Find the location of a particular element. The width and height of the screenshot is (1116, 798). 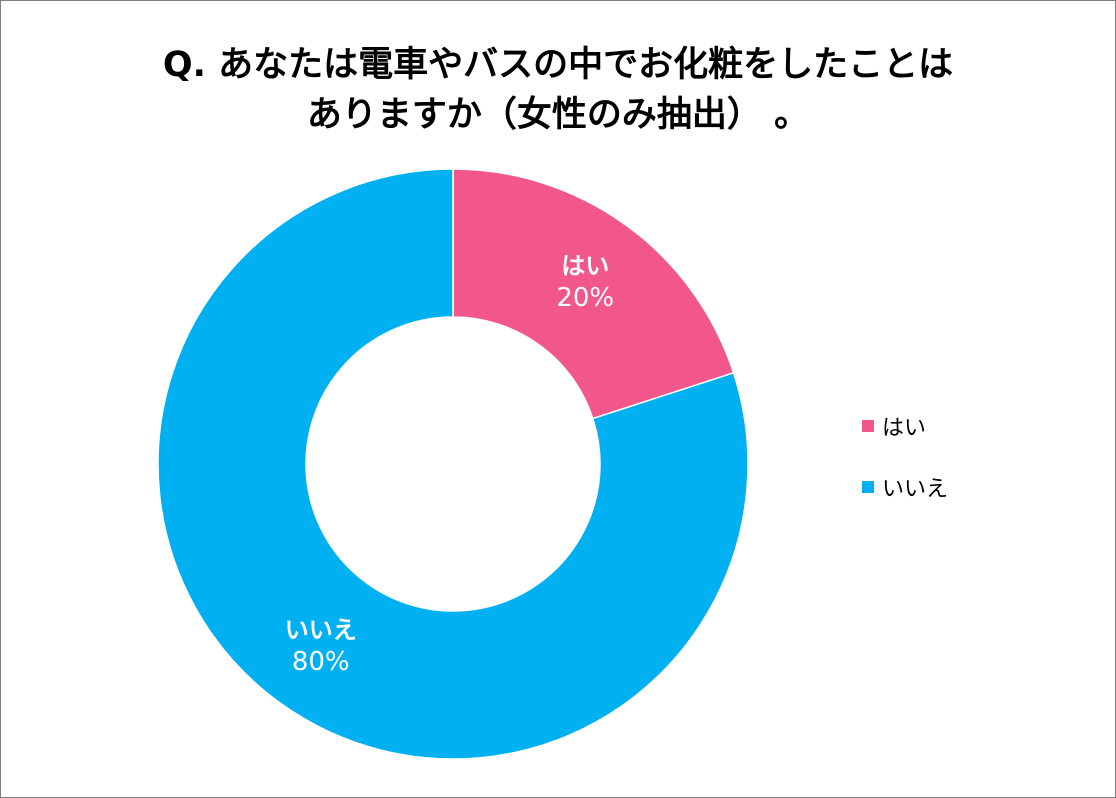

chart-title-line-1: Q. あなたは電車やバスの中でお化粧をしたことは is located at coordinates (558, 65).